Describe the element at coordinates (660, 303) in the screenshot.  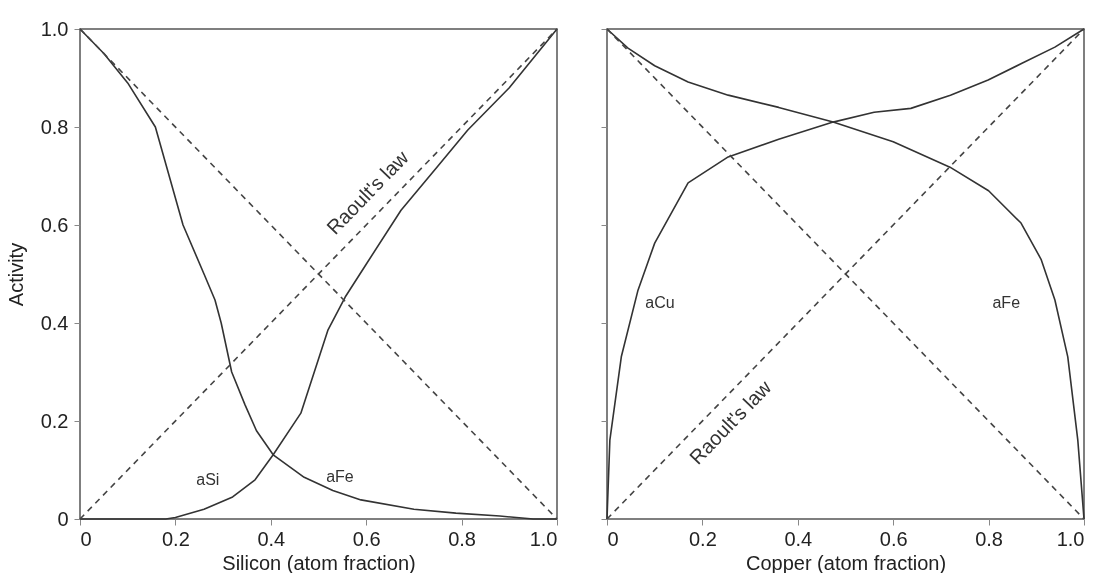
I see `annotation: aCu` at that location.